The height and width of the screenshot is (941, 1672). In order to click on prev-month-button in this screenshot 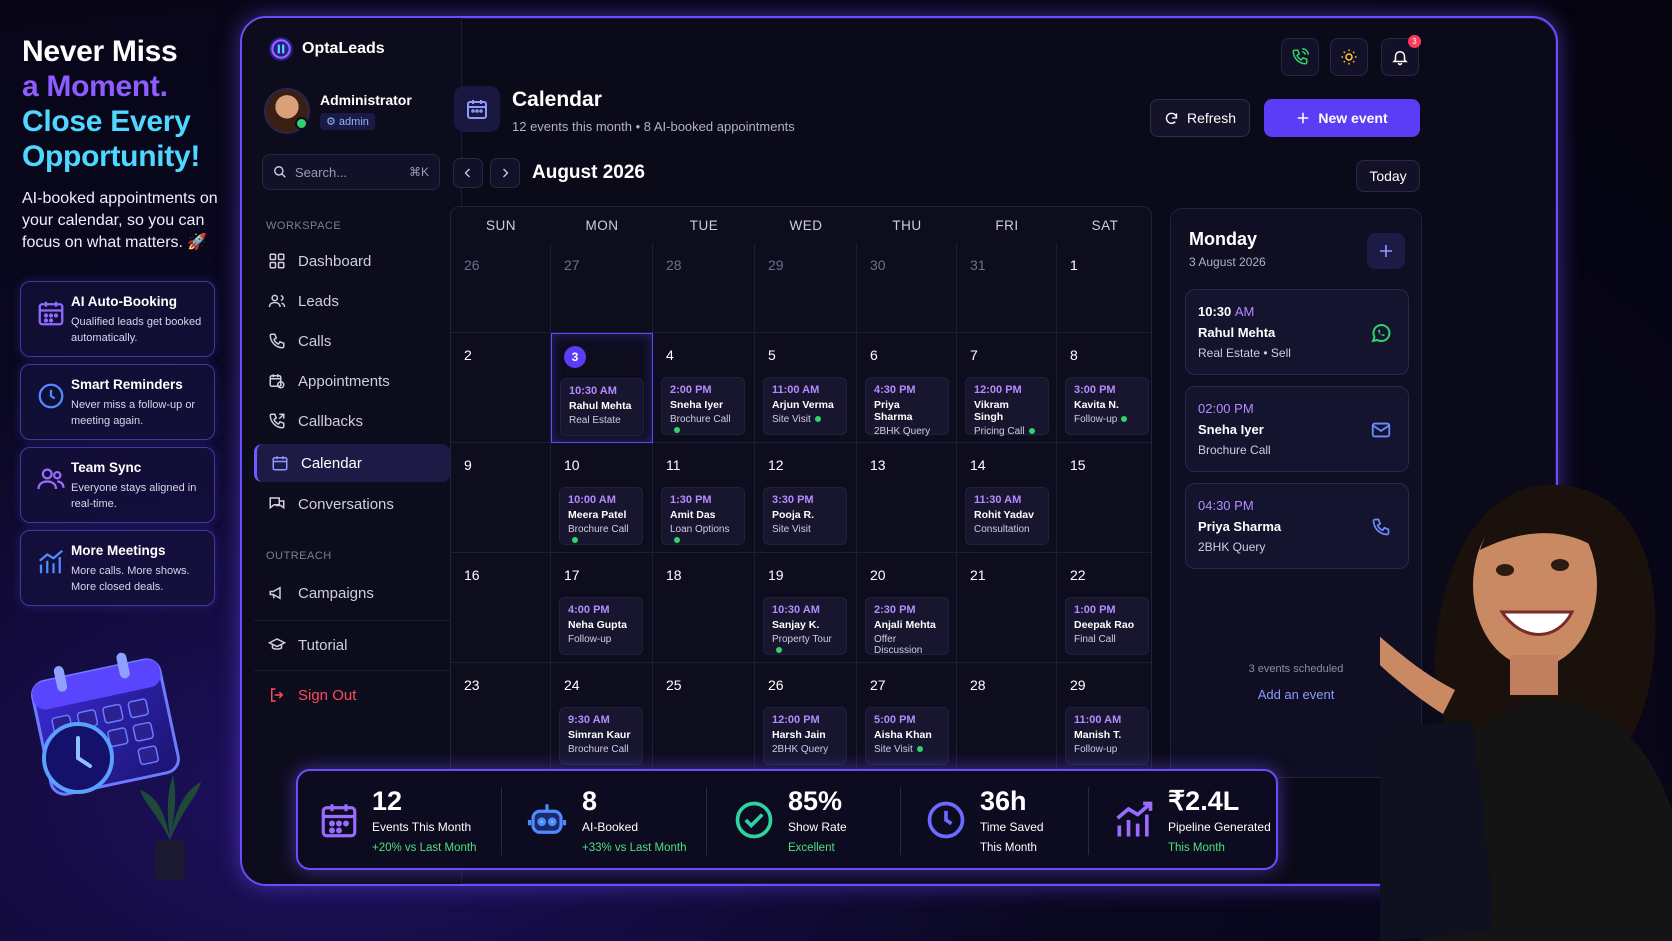, I will do `click(468, 173)`.